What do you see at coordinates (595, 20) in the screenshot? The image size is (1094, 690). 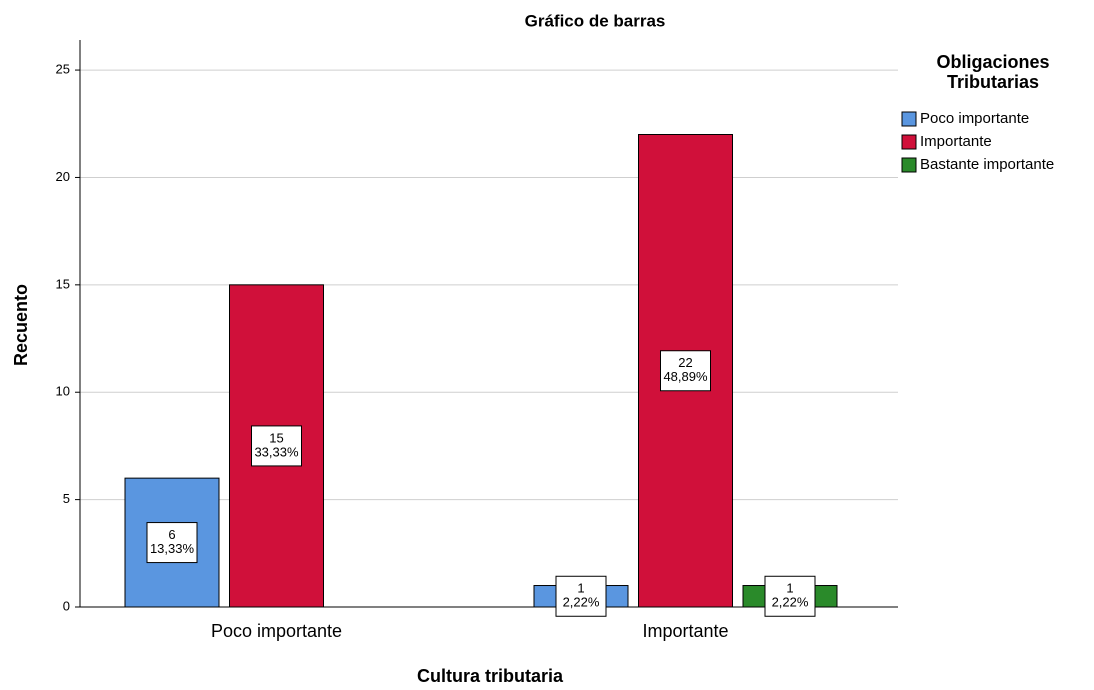 I see `chart-title: Gráfico de barras` at bounding box center [595, 20].